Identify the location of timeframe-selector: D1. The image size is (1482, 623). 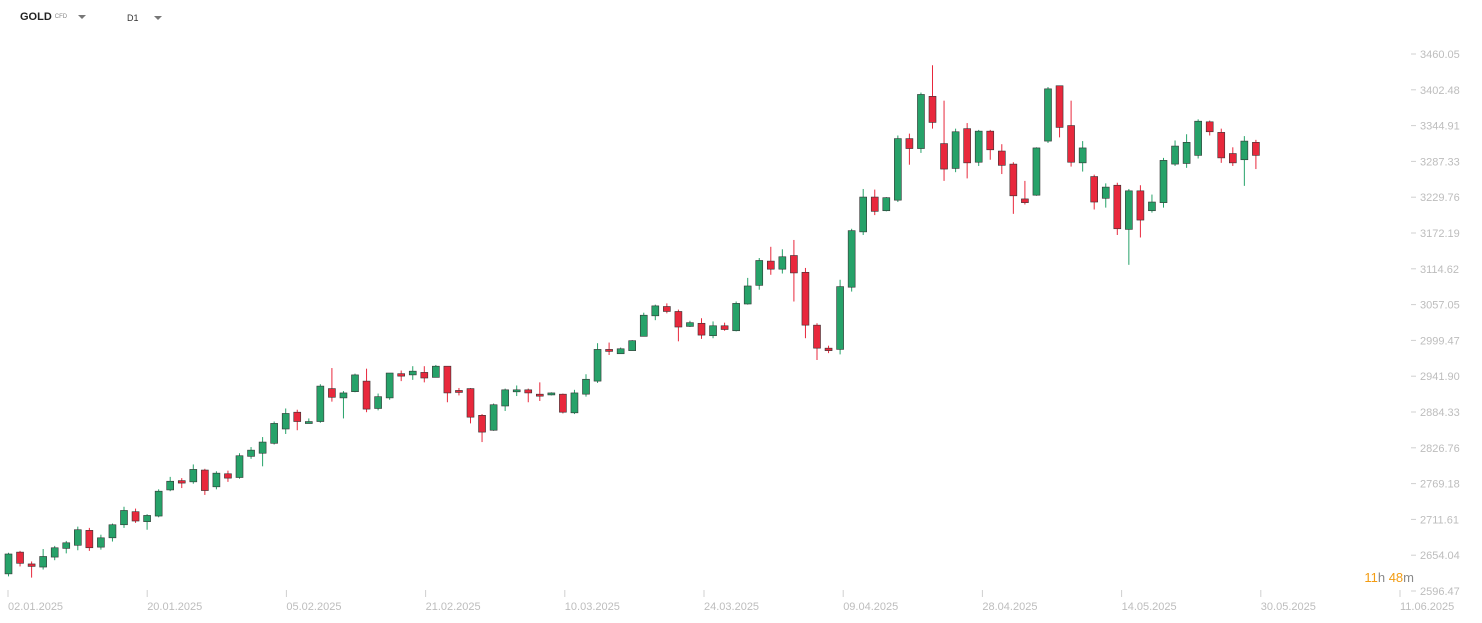
(133, 18).